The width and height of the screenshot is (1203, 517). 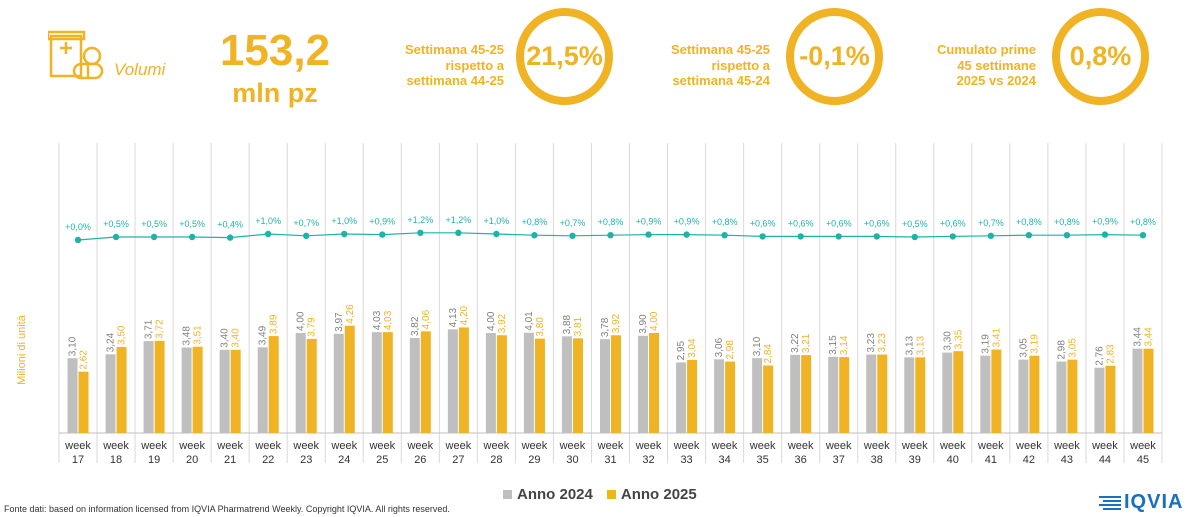 What do you see at coordinates (654, 321) in the screenshot?
I see `data-label-2025: 4,00` at bounding box center [654, 321].